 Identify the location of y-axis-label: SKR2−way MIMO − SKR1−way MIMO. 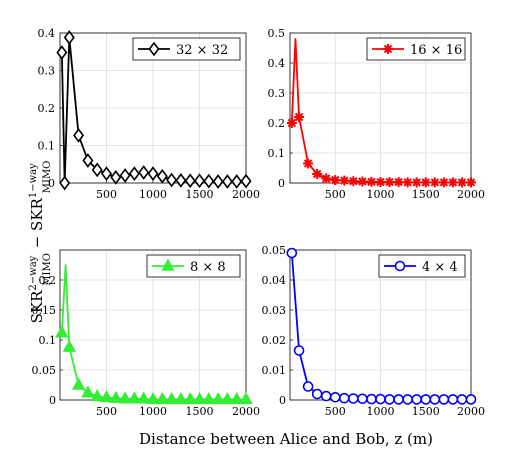
(40, 242).